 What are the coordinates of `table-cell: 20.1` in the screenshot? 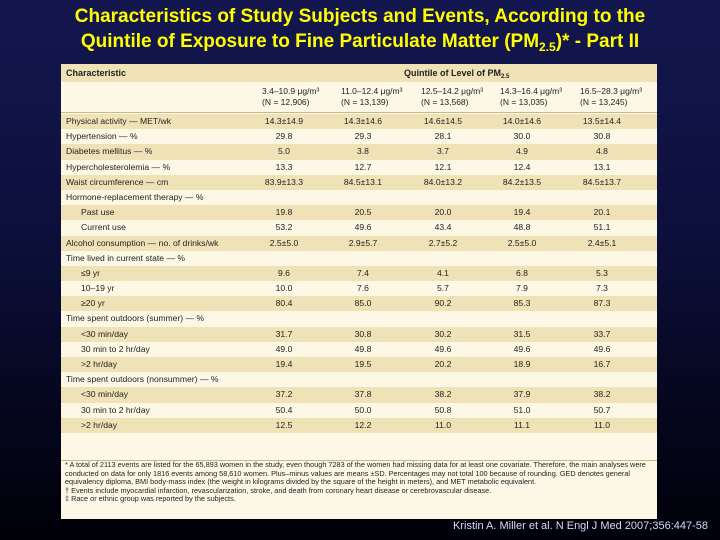 It's located at (602, 212).